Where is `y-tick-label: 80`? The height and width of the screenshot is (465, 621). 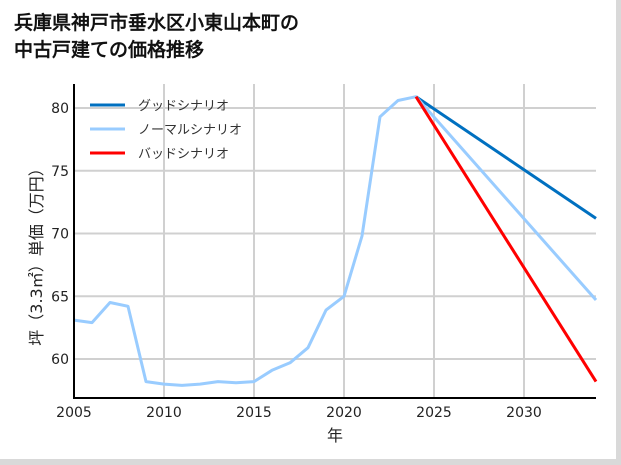
y-tick-label: 80 is located at coordinates (60, 109).